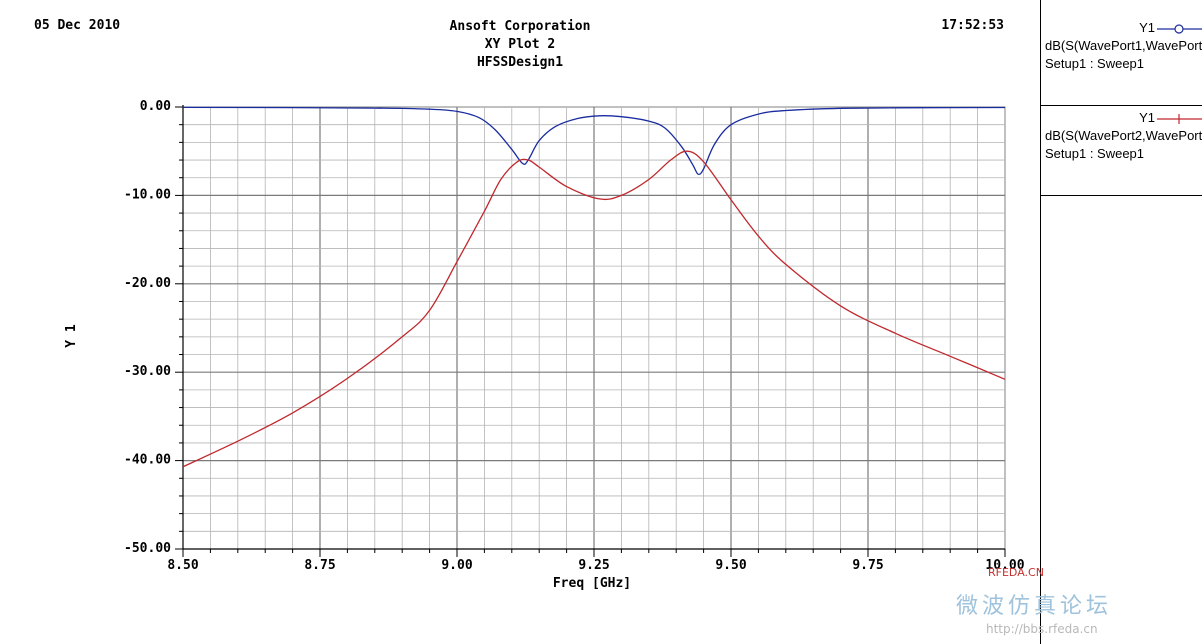  Describe the element at coordinates (147, 371) in the screenshot. I see `y-tick-label: -30.00` at that location.